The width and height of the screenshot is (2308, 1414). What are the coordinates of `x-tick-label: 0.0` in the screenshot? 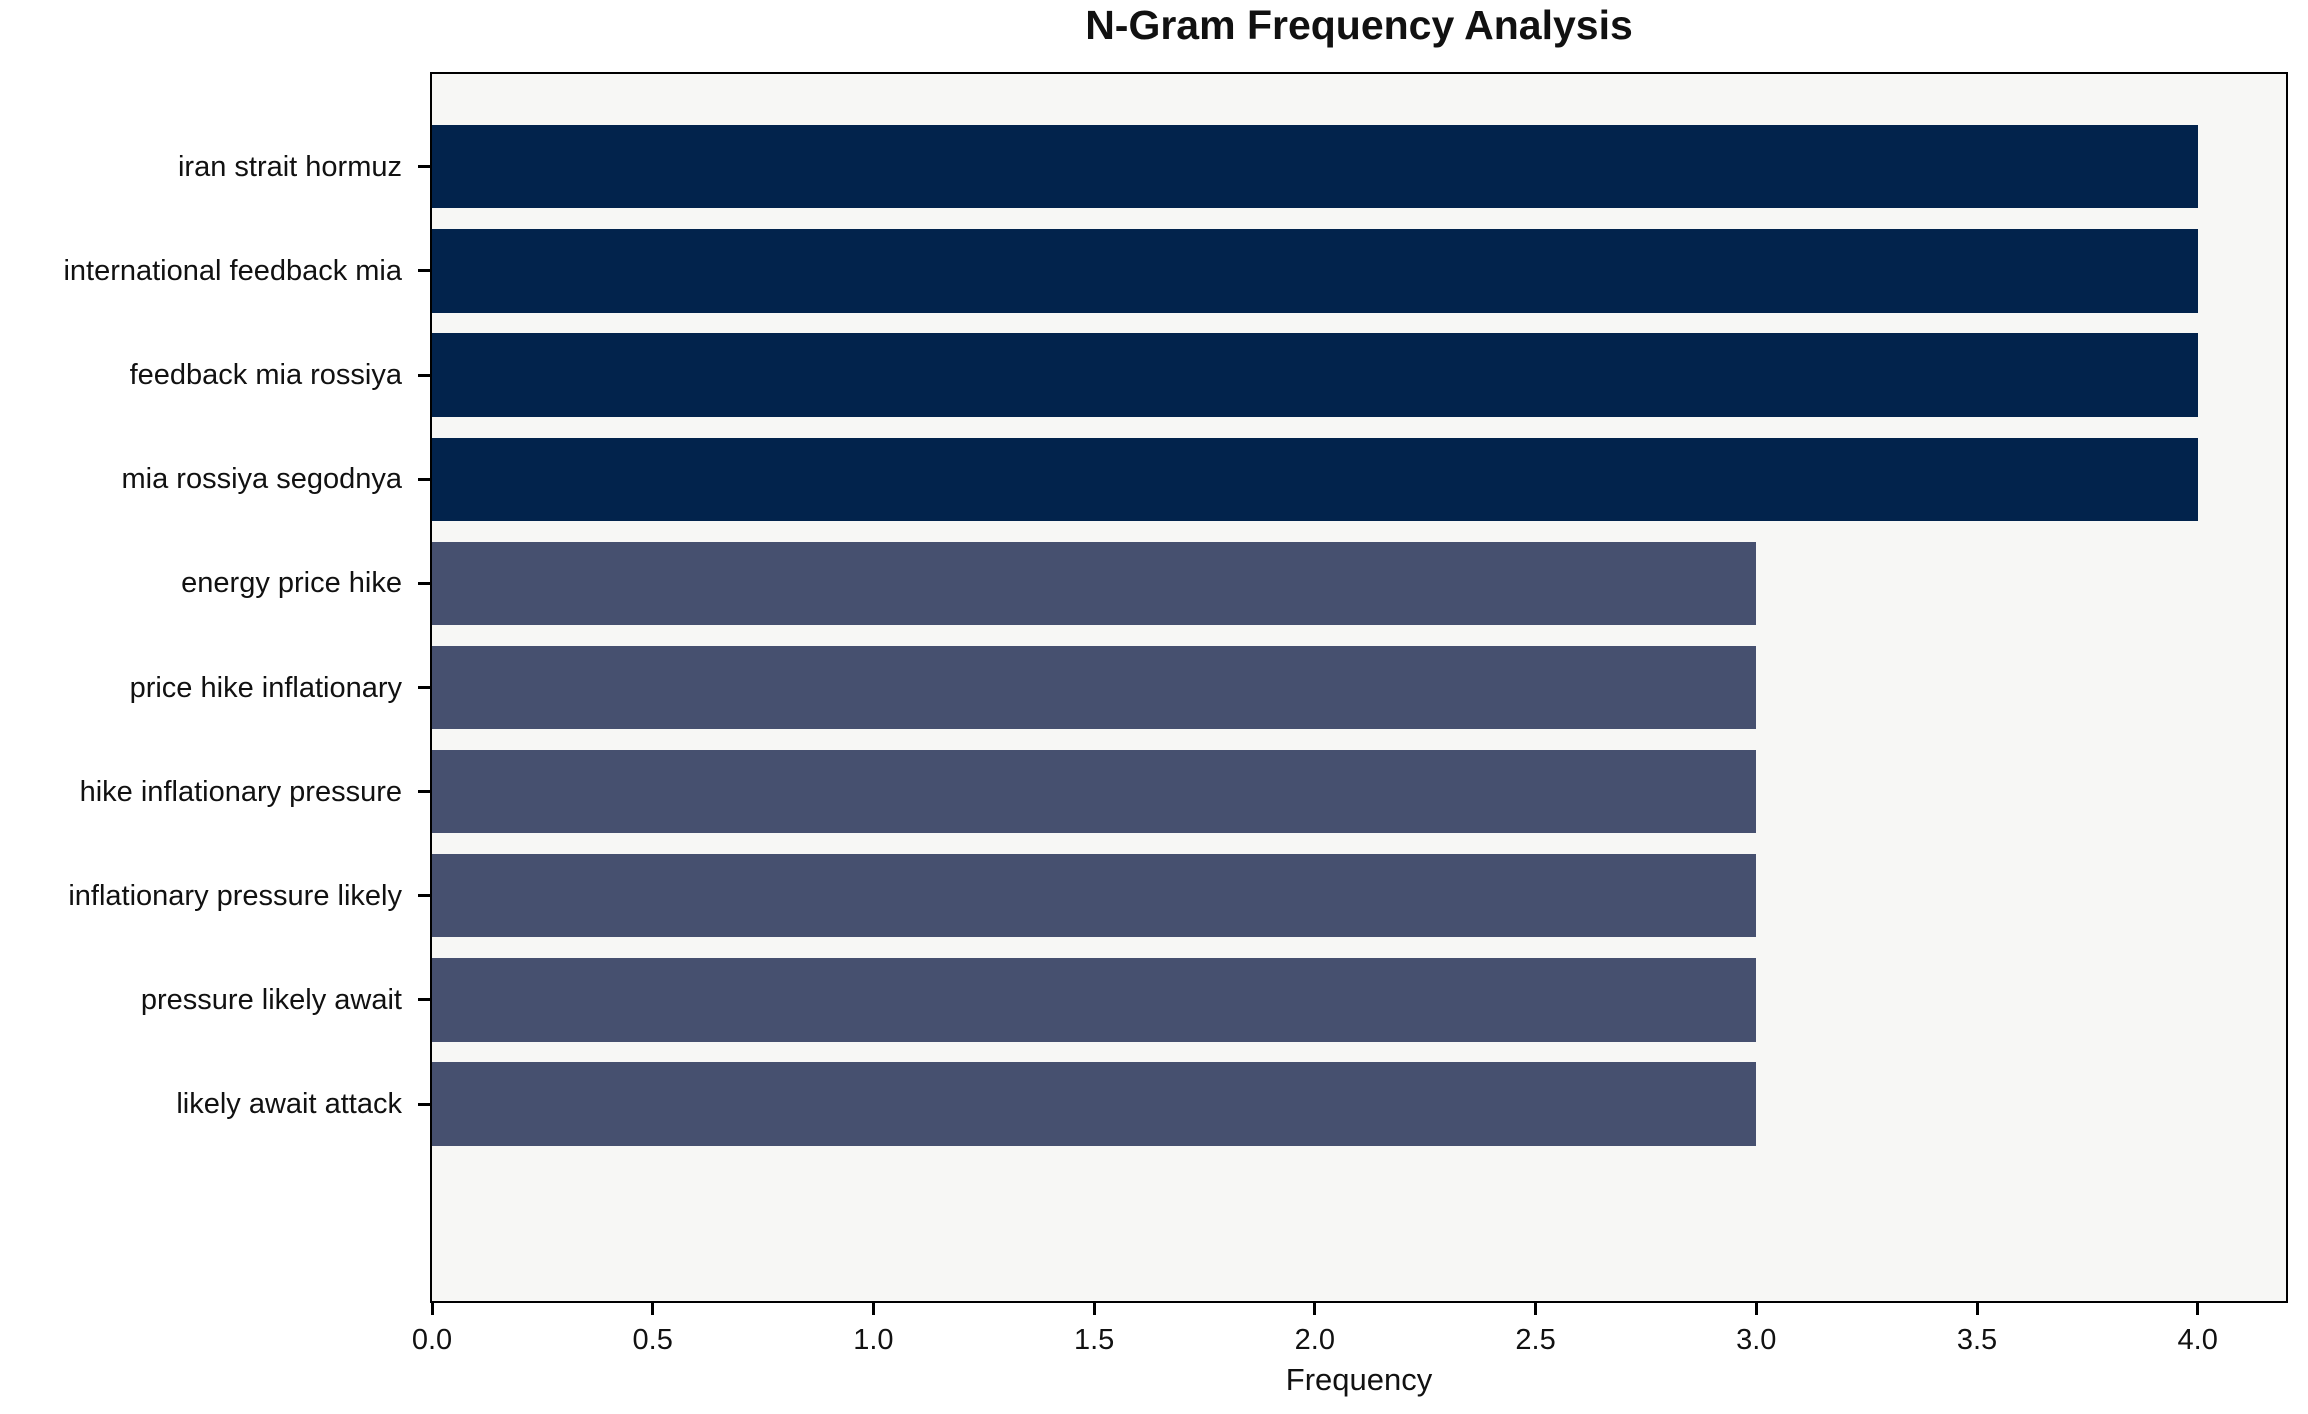 It's located at (432, 1340).